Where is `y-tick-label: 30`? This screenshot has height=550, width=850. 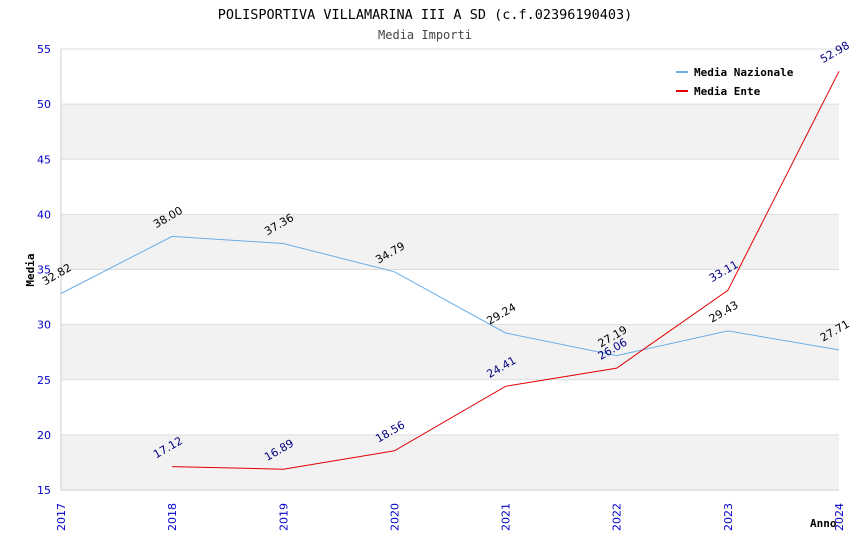
y-tick-label: 30 is located at coordinates (44, 325).